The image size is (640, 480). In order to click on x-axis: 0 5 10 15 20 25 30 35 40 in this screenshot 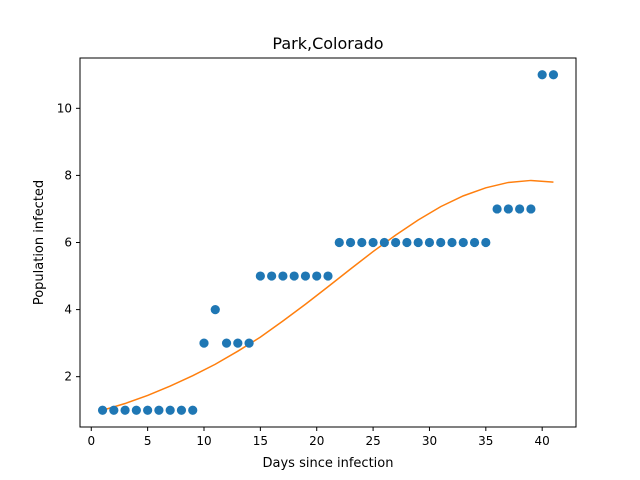, I will do `click(318, 437)`.